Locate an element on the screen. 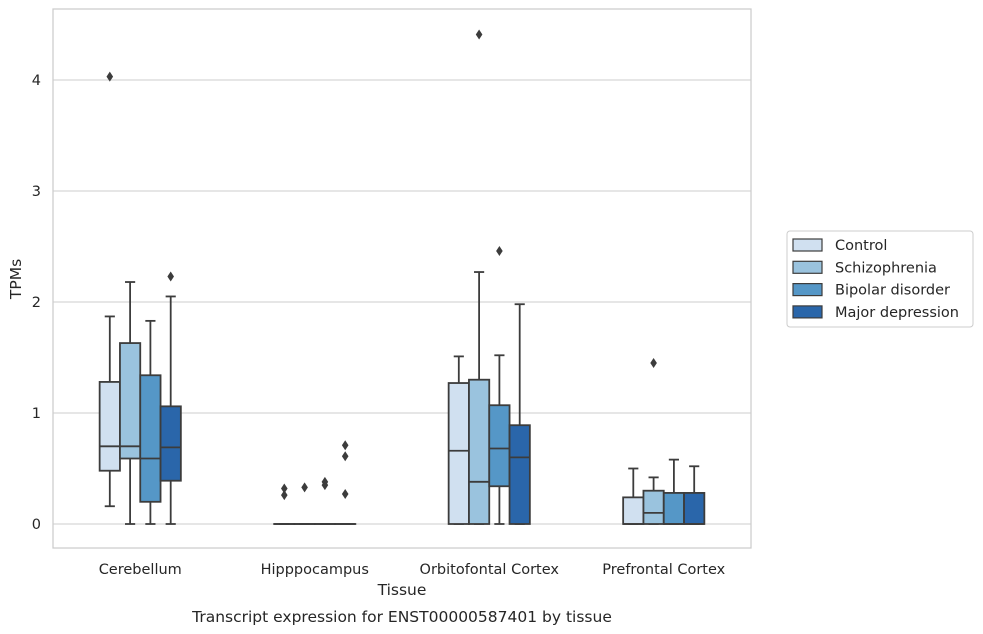  y-tick-label: 1 is located at coordinates (36, 414).